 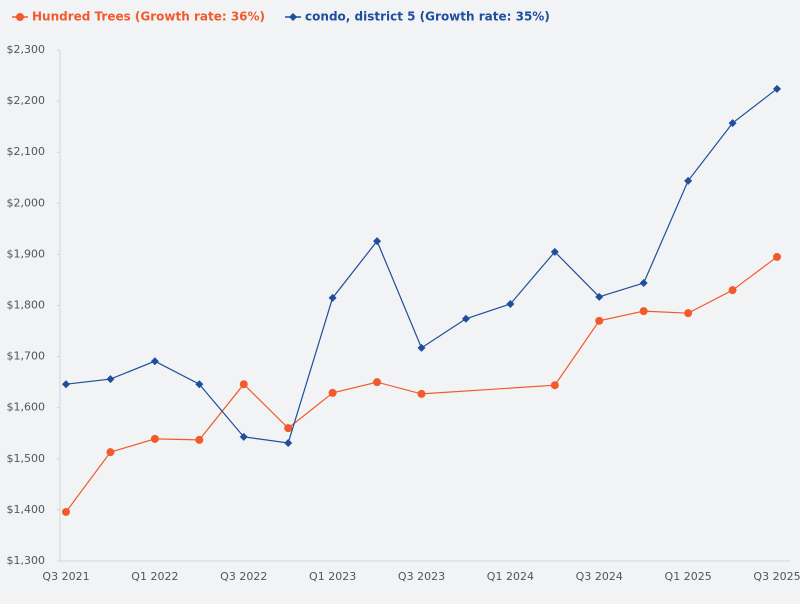 I want to click on x-tick-label: Q3 2023, so click(x=421, y=576).